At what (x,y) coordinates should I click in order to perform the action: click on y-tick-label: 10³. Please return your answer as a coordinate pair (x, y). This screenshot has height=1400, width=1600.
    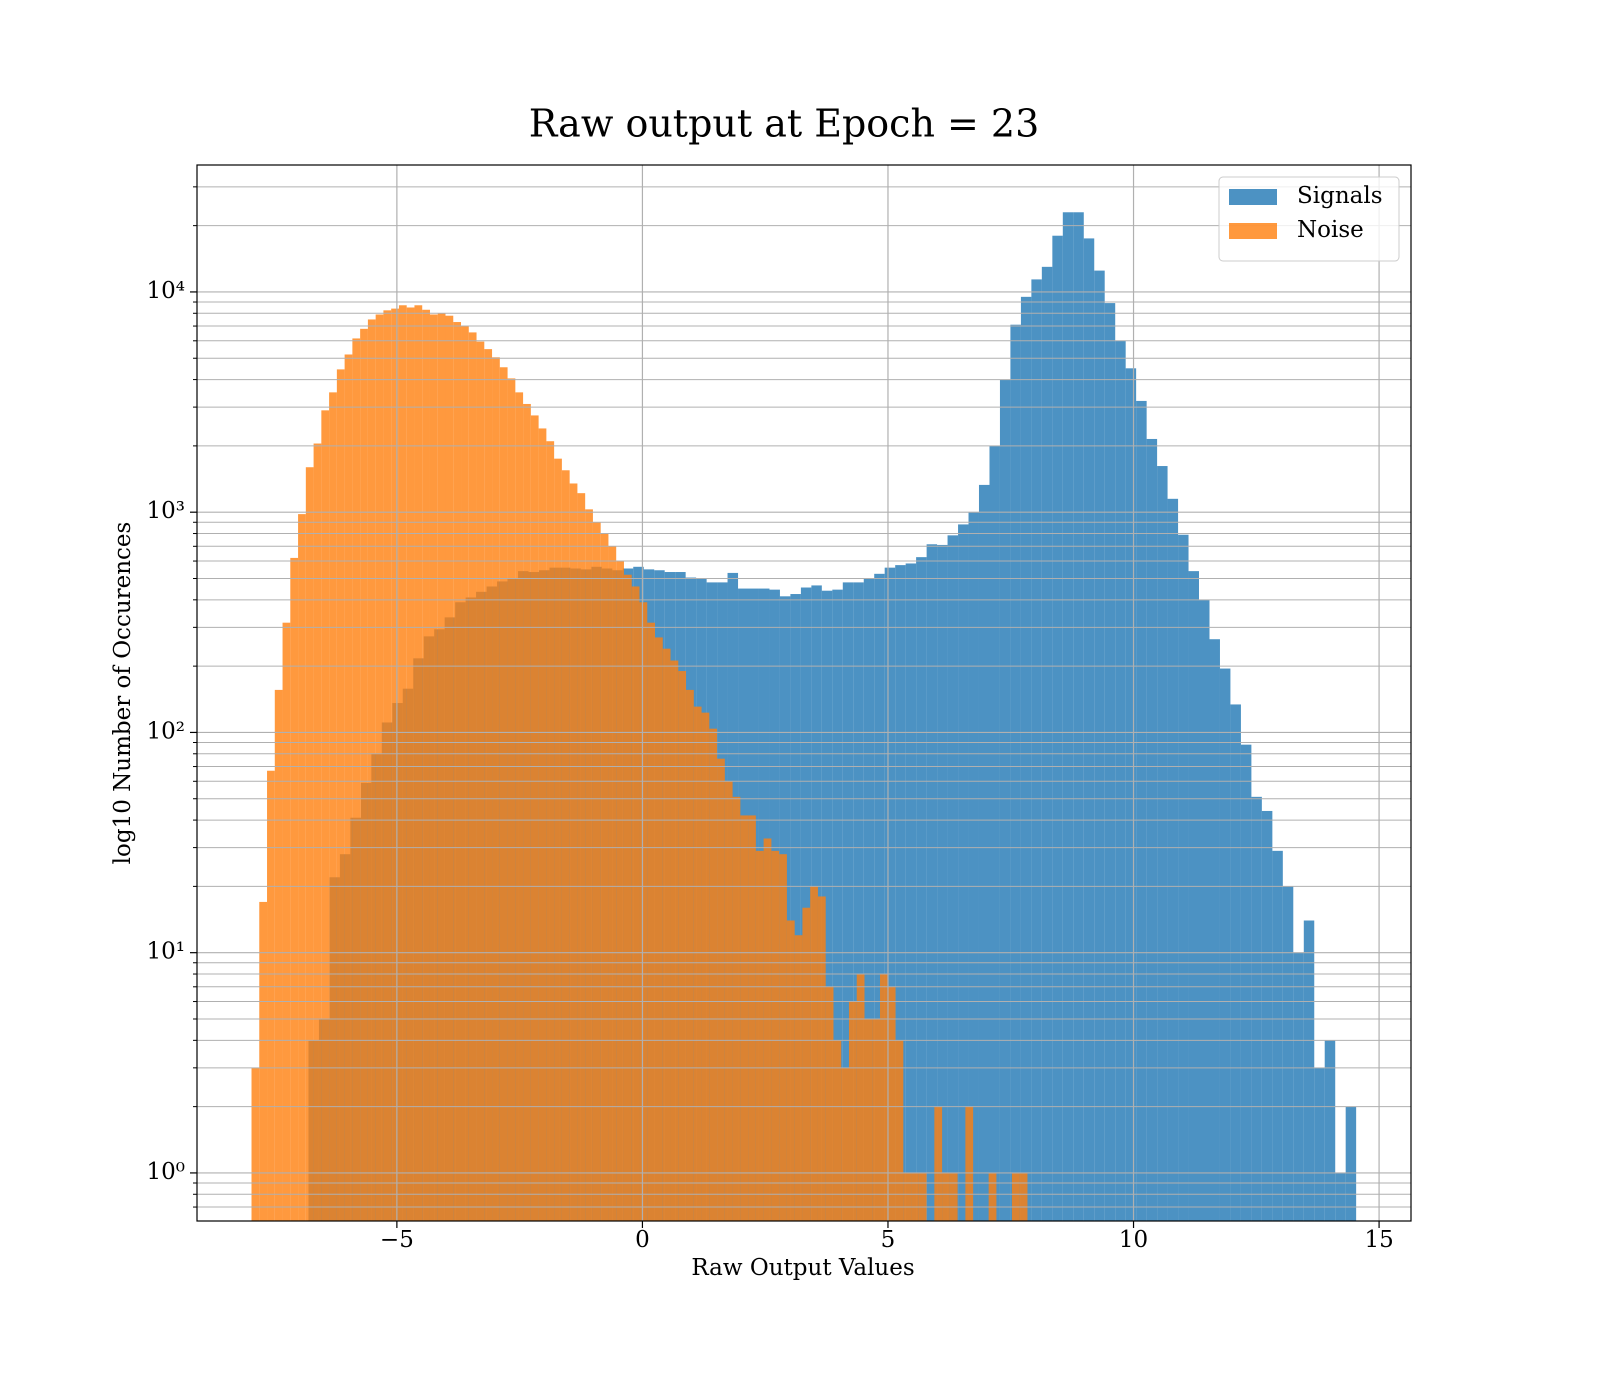
    Looking at the image, I should click on (166, 511).